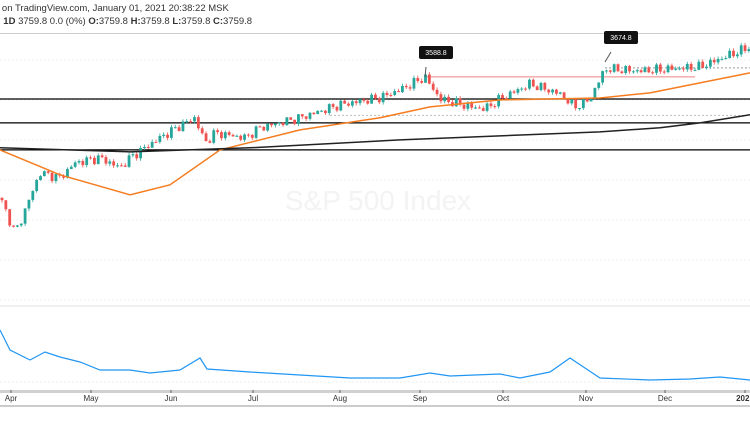 This screenshot has width=750, height=430. I want to click on time-tick-label: Dec, so click(665, 398).